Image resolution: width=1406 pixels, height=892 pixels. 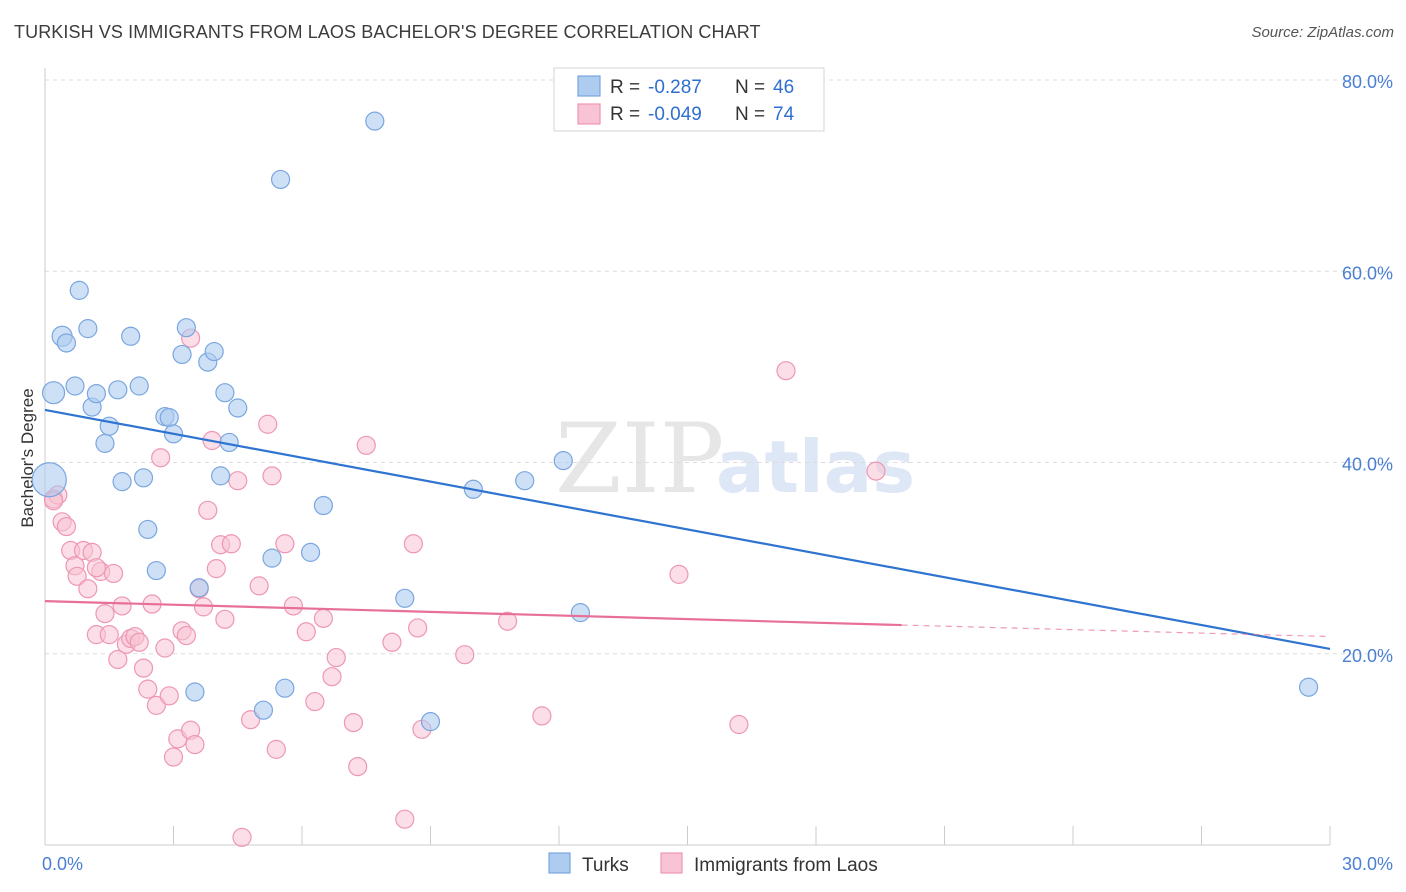 I want to click on stats-turks-swatch, so click(x=589, y=86).